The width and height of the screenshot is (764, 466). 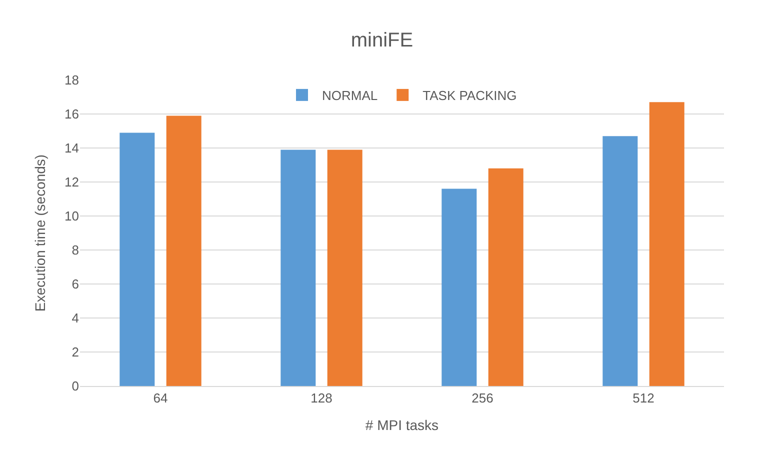 I want to click on y-tick-label: 6, so click(x=75, y=284).